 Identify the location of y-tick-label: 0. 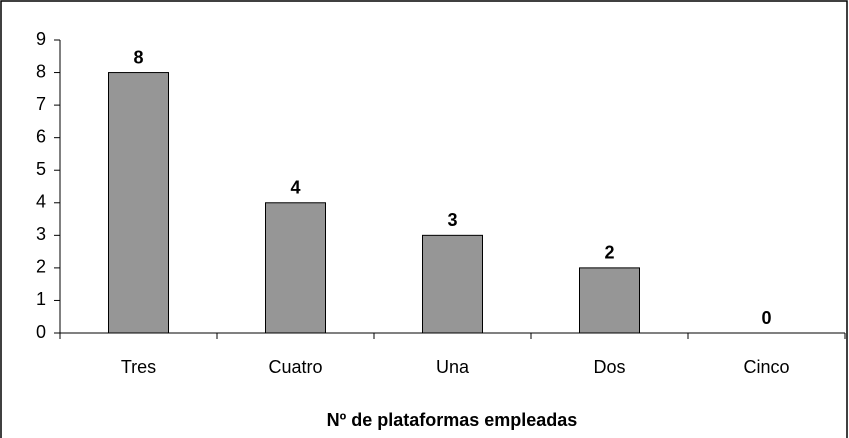
(41, 332).